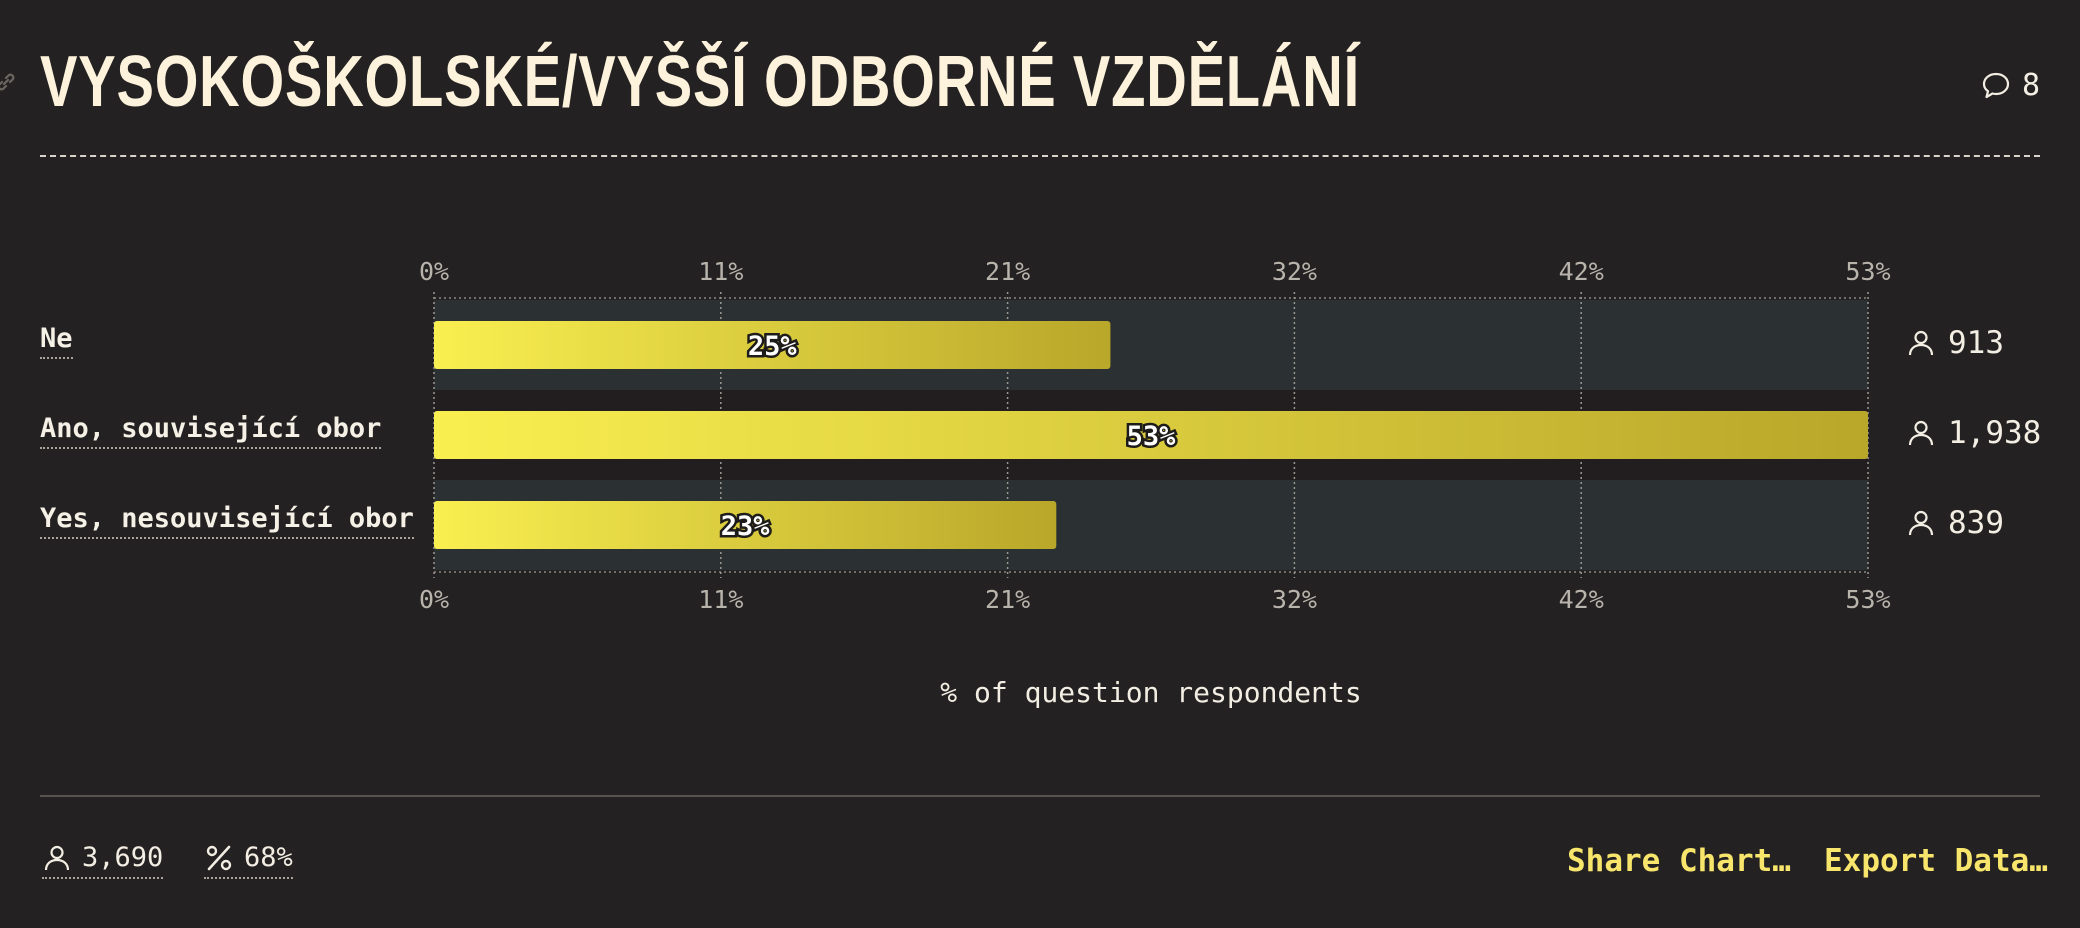 This screenshot has width=2080, height=928. Describe the element at coordinates (227, 521) in the screenshot. I see `category-label: Yes, nesouvisející obor` at that location.